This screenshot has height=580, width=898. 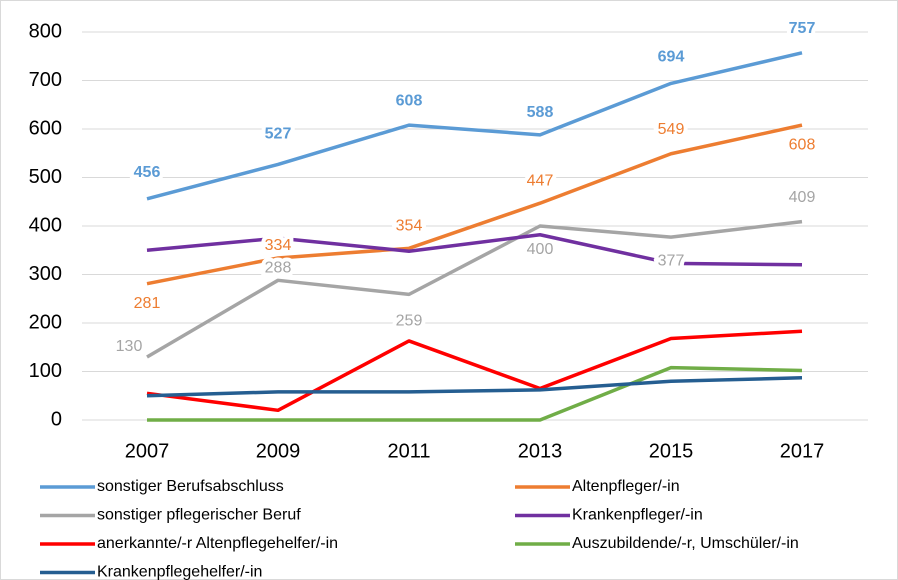 What do you see at coordinates (540, 451) in the screenshot?
I see `x-tick-label: 2013` at bounding box center [540, 451].